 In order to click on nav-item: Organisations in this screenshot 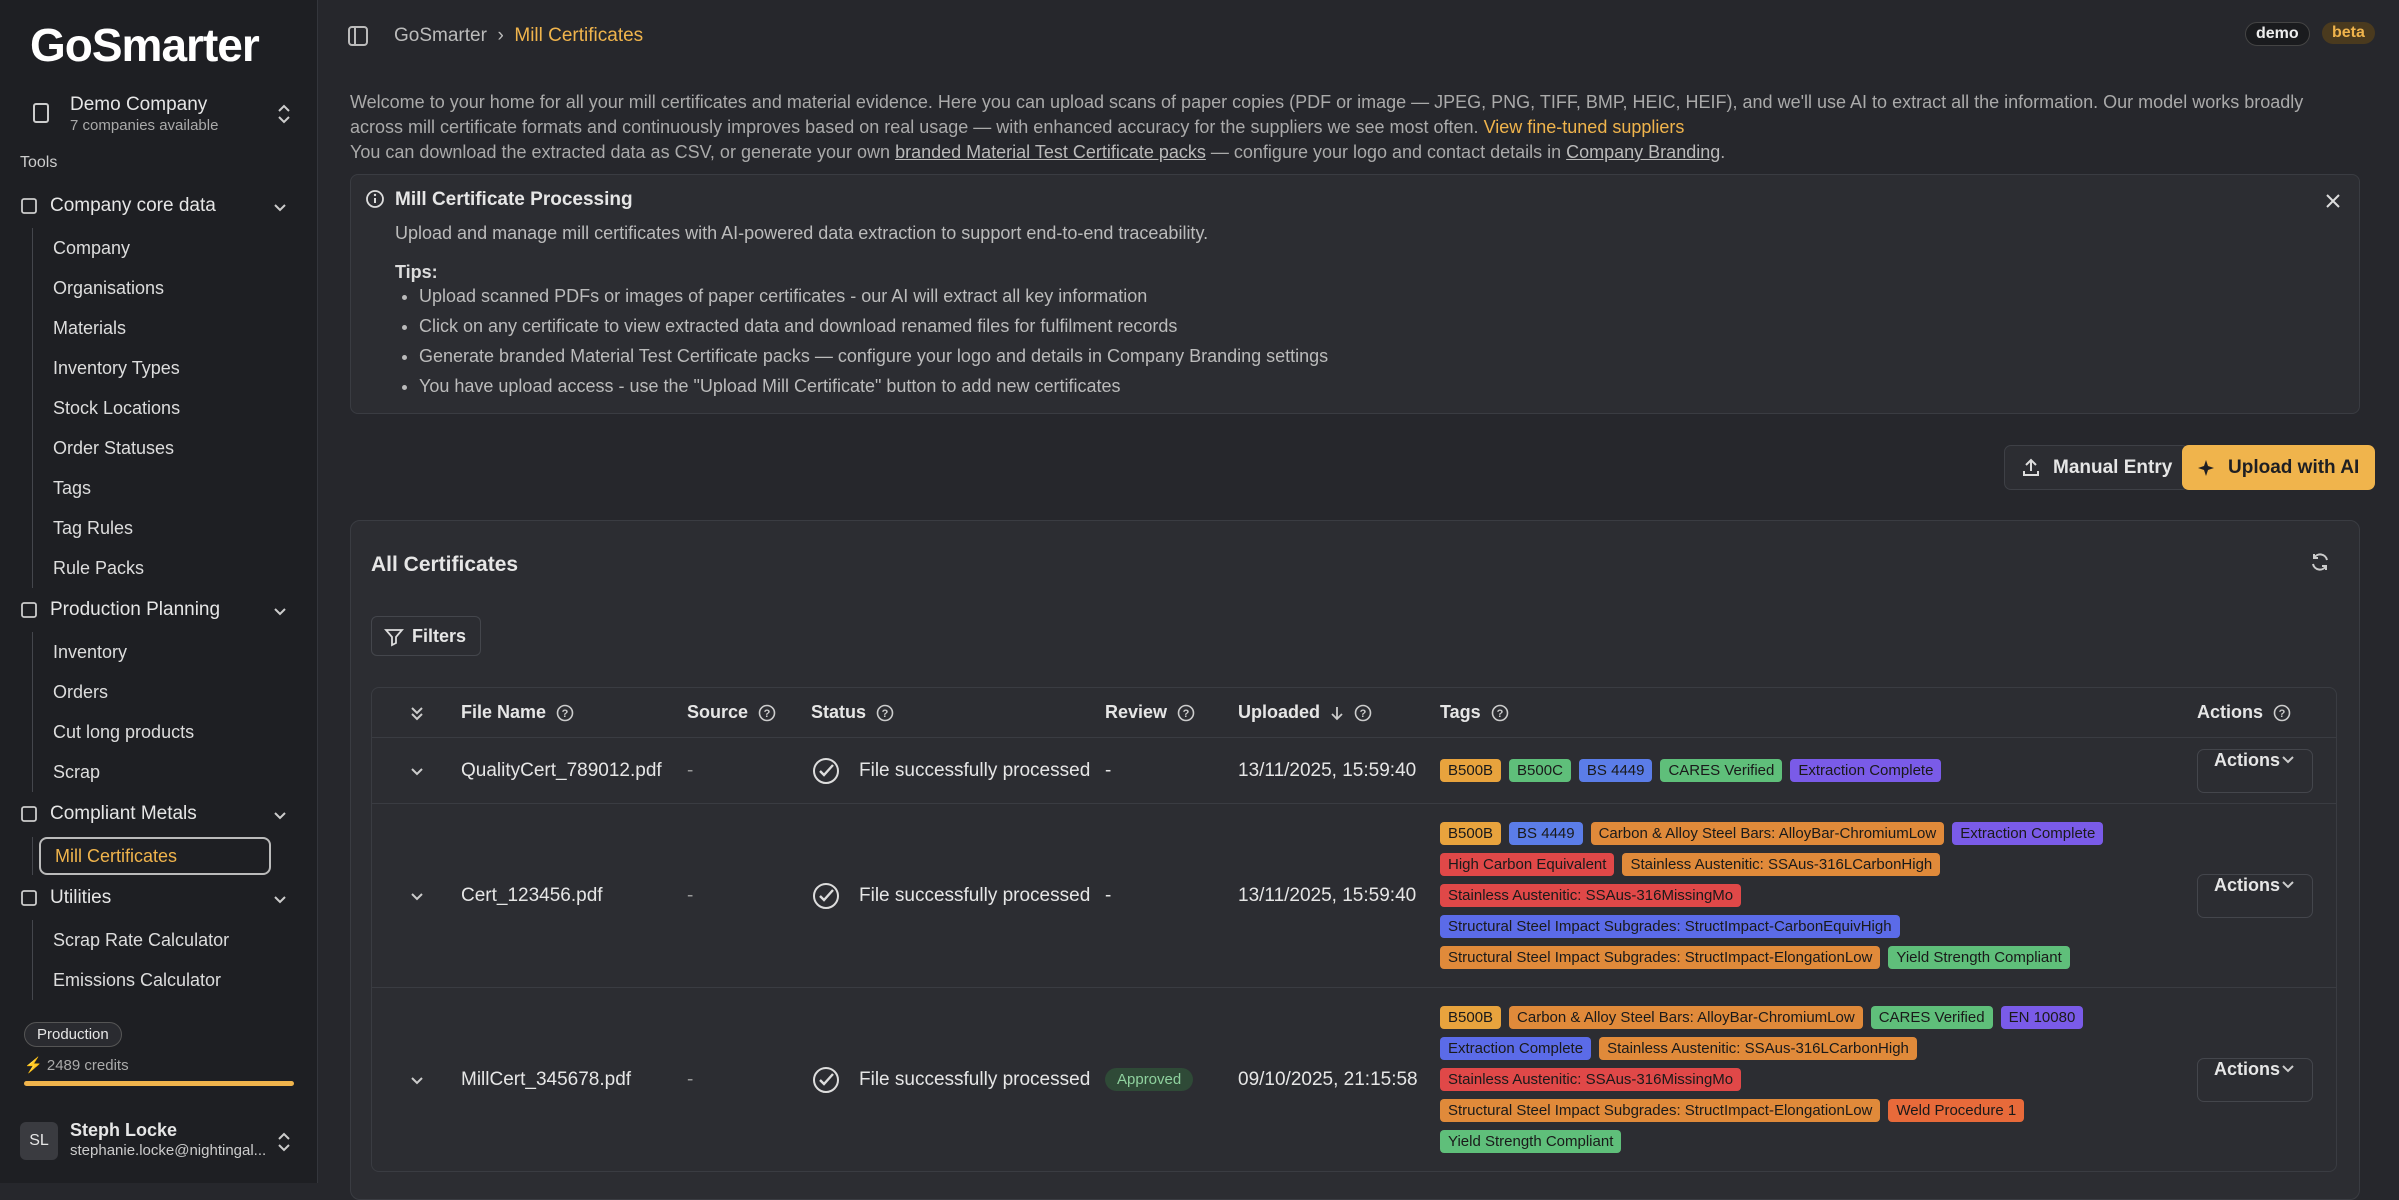, I will do `click(109, 287)`.